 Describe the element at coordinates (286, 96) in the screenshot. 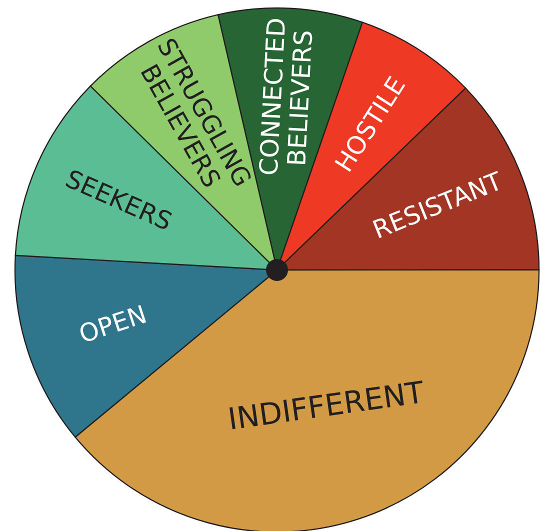

I see `slice-label: CONNECTED BELIEVERS` at that location.